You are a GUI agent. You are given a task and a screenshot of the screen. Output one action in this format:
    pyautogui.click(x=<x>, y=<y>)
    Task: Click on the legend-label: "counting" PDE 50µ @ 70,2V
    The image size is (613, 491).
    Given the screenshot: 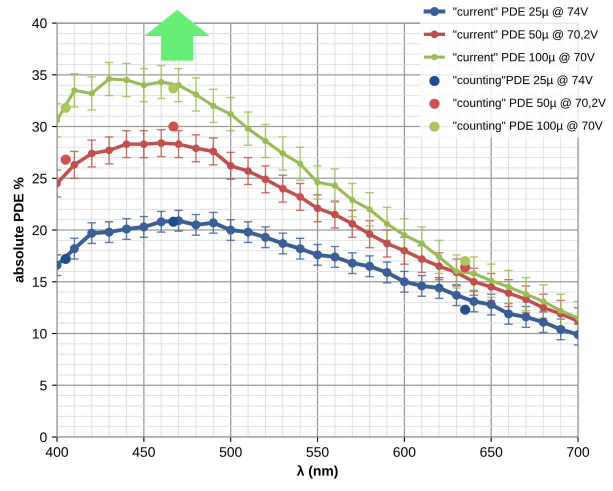 What is the action you would take?
    pyautogui.click(x=529, y=104)
    